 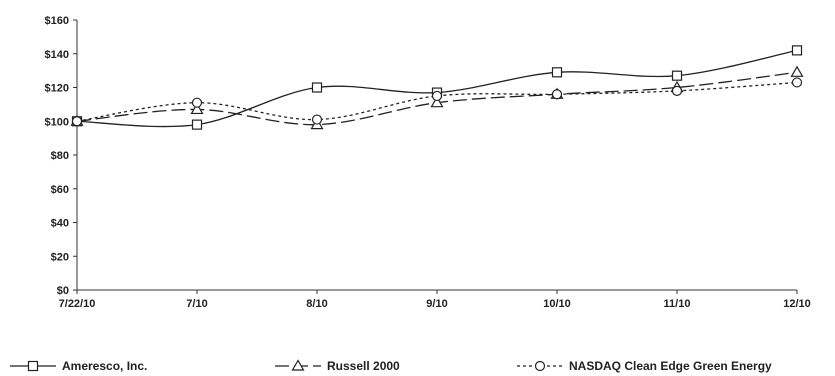 What do you see at coordinates (316, 304) in the screenshot?
I see `x-tick-label: 8/10` at bounding box center [316, 304].